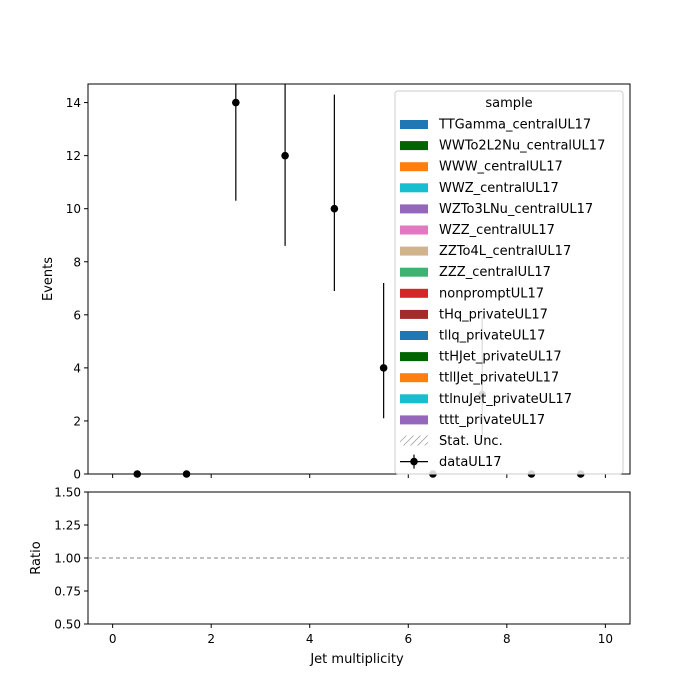 The width and height of the screenshot is (700, 700). What do you see at coordinates (492, 420) in the screenshot?
I see `legend-entry-label: tttt_privateUL17` at bounding box center [492, 420].